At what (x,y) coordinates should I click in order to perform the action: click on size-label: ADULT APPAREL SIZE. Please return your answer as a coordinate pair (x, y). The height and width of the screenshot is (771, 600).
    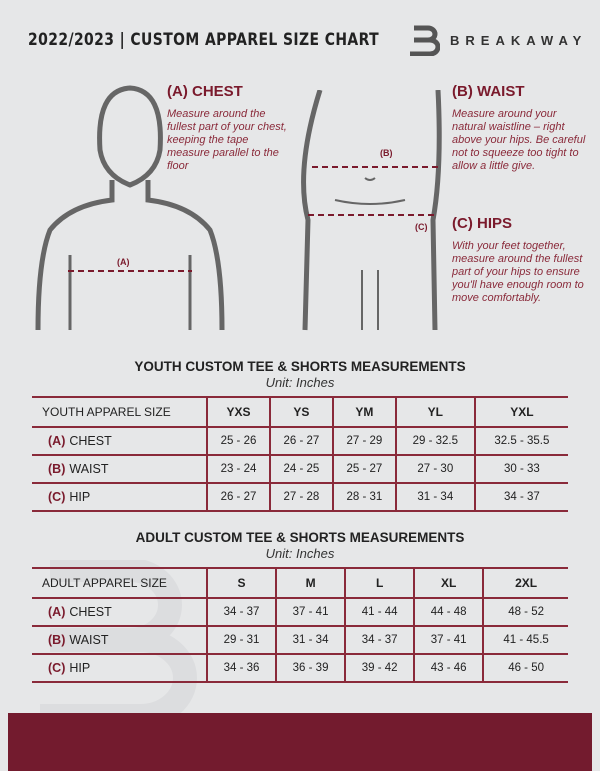
    Looking at the image, I should click on (119, 583).